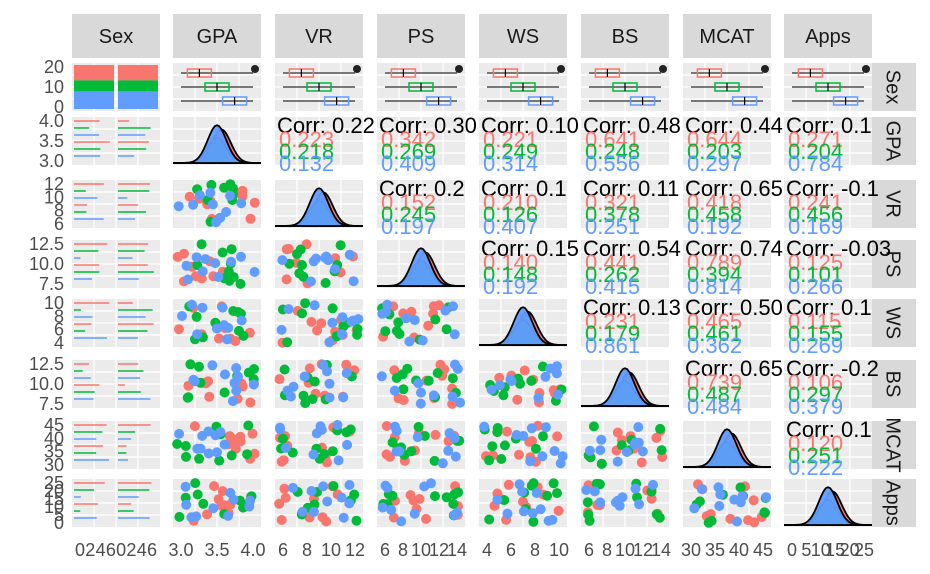  I want to click on correlation-group-label: 0.379, so click(815, 406).